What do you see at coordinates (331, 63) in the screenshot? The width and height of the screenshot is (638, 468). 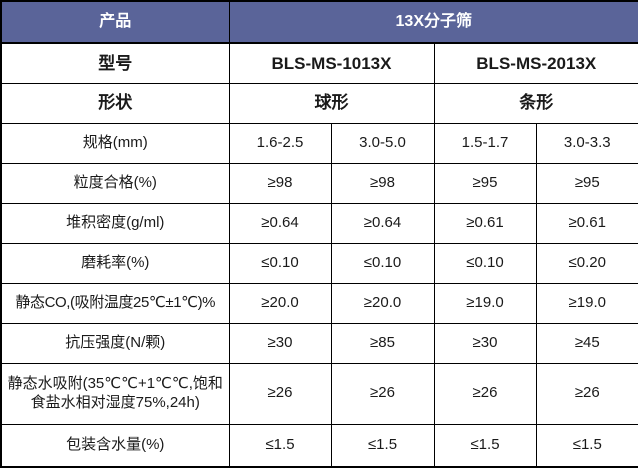 I see `model-cell-1013x: BLS-MS-1013X` at bounding box center [331, 63].